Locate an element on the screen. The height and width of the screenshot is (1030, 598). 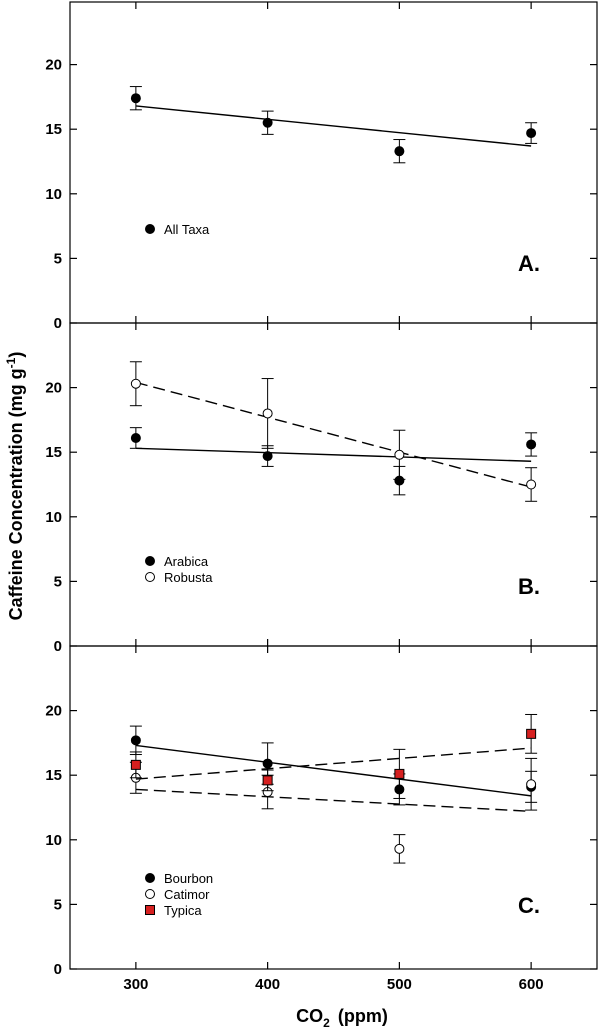
bourbon-legend-marker is located at coordinates (150, 878).